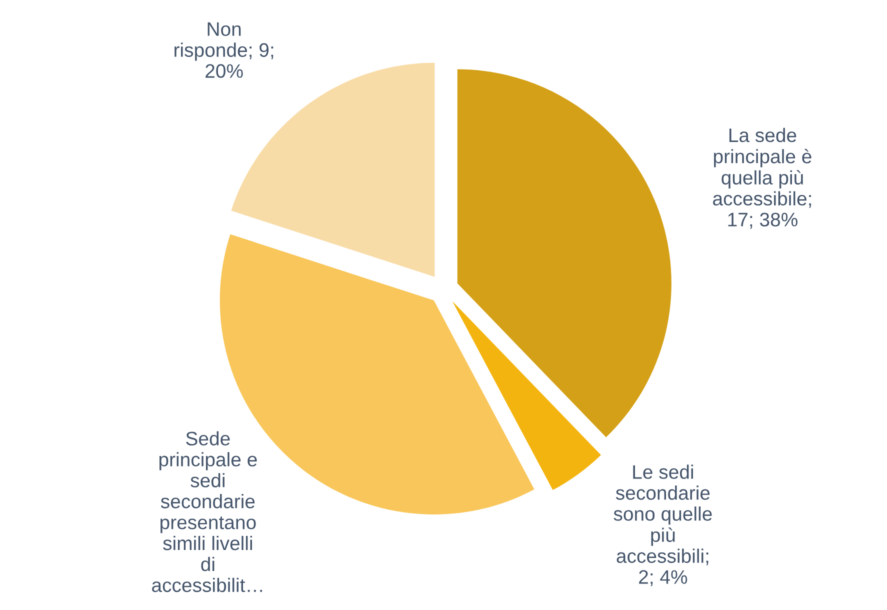  Describe the element at coordinates (663, 525) in the screenshot. I see `slice-label: Le sedi secondarie sono quelle più accessibili; 2; 4%` at that location.